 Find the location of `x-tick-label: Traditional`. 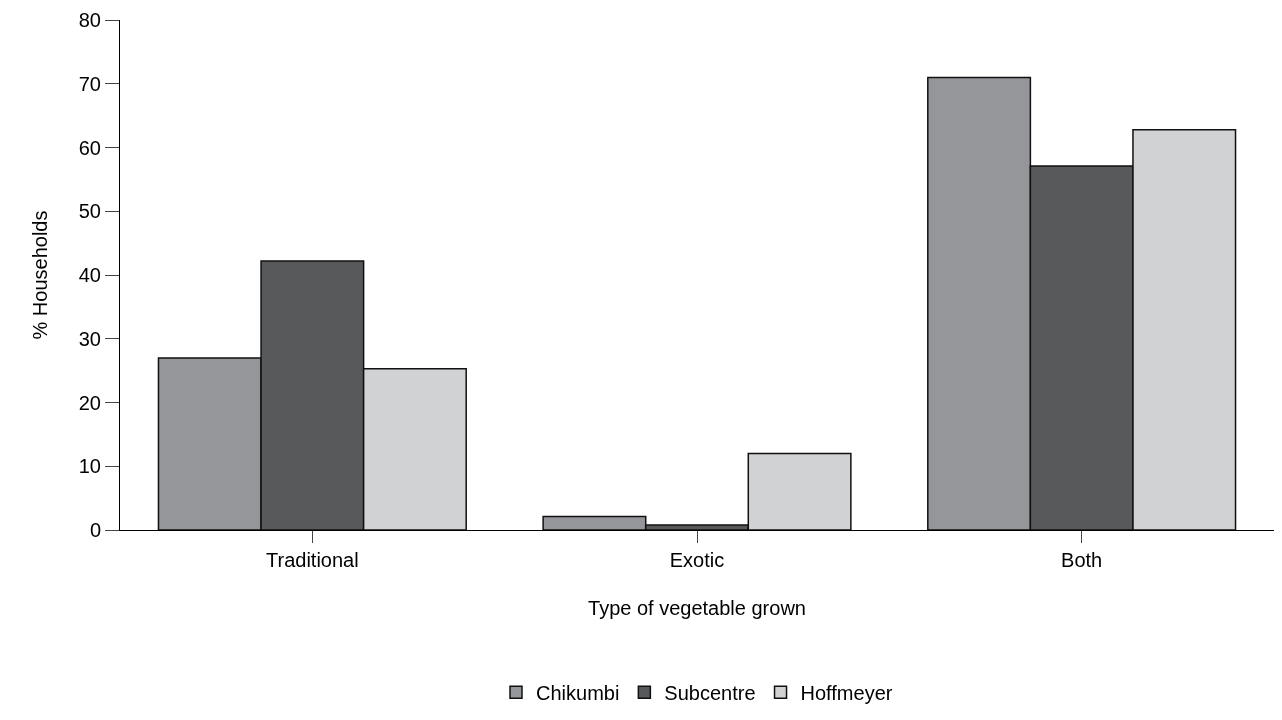

x-tick-label: Traditional is located at coordinates (312, 560).